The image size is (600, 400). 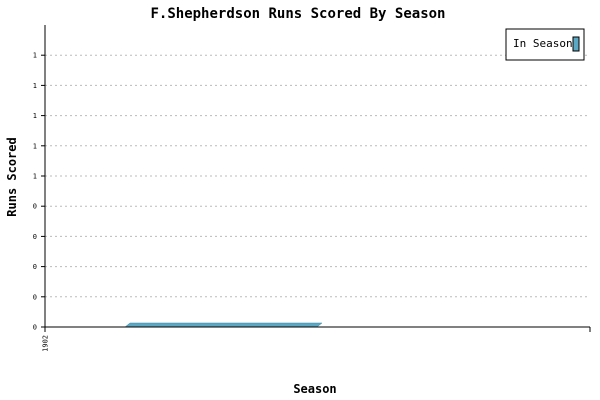 I want to click on legend: In Season, so click(x=545, y=44).